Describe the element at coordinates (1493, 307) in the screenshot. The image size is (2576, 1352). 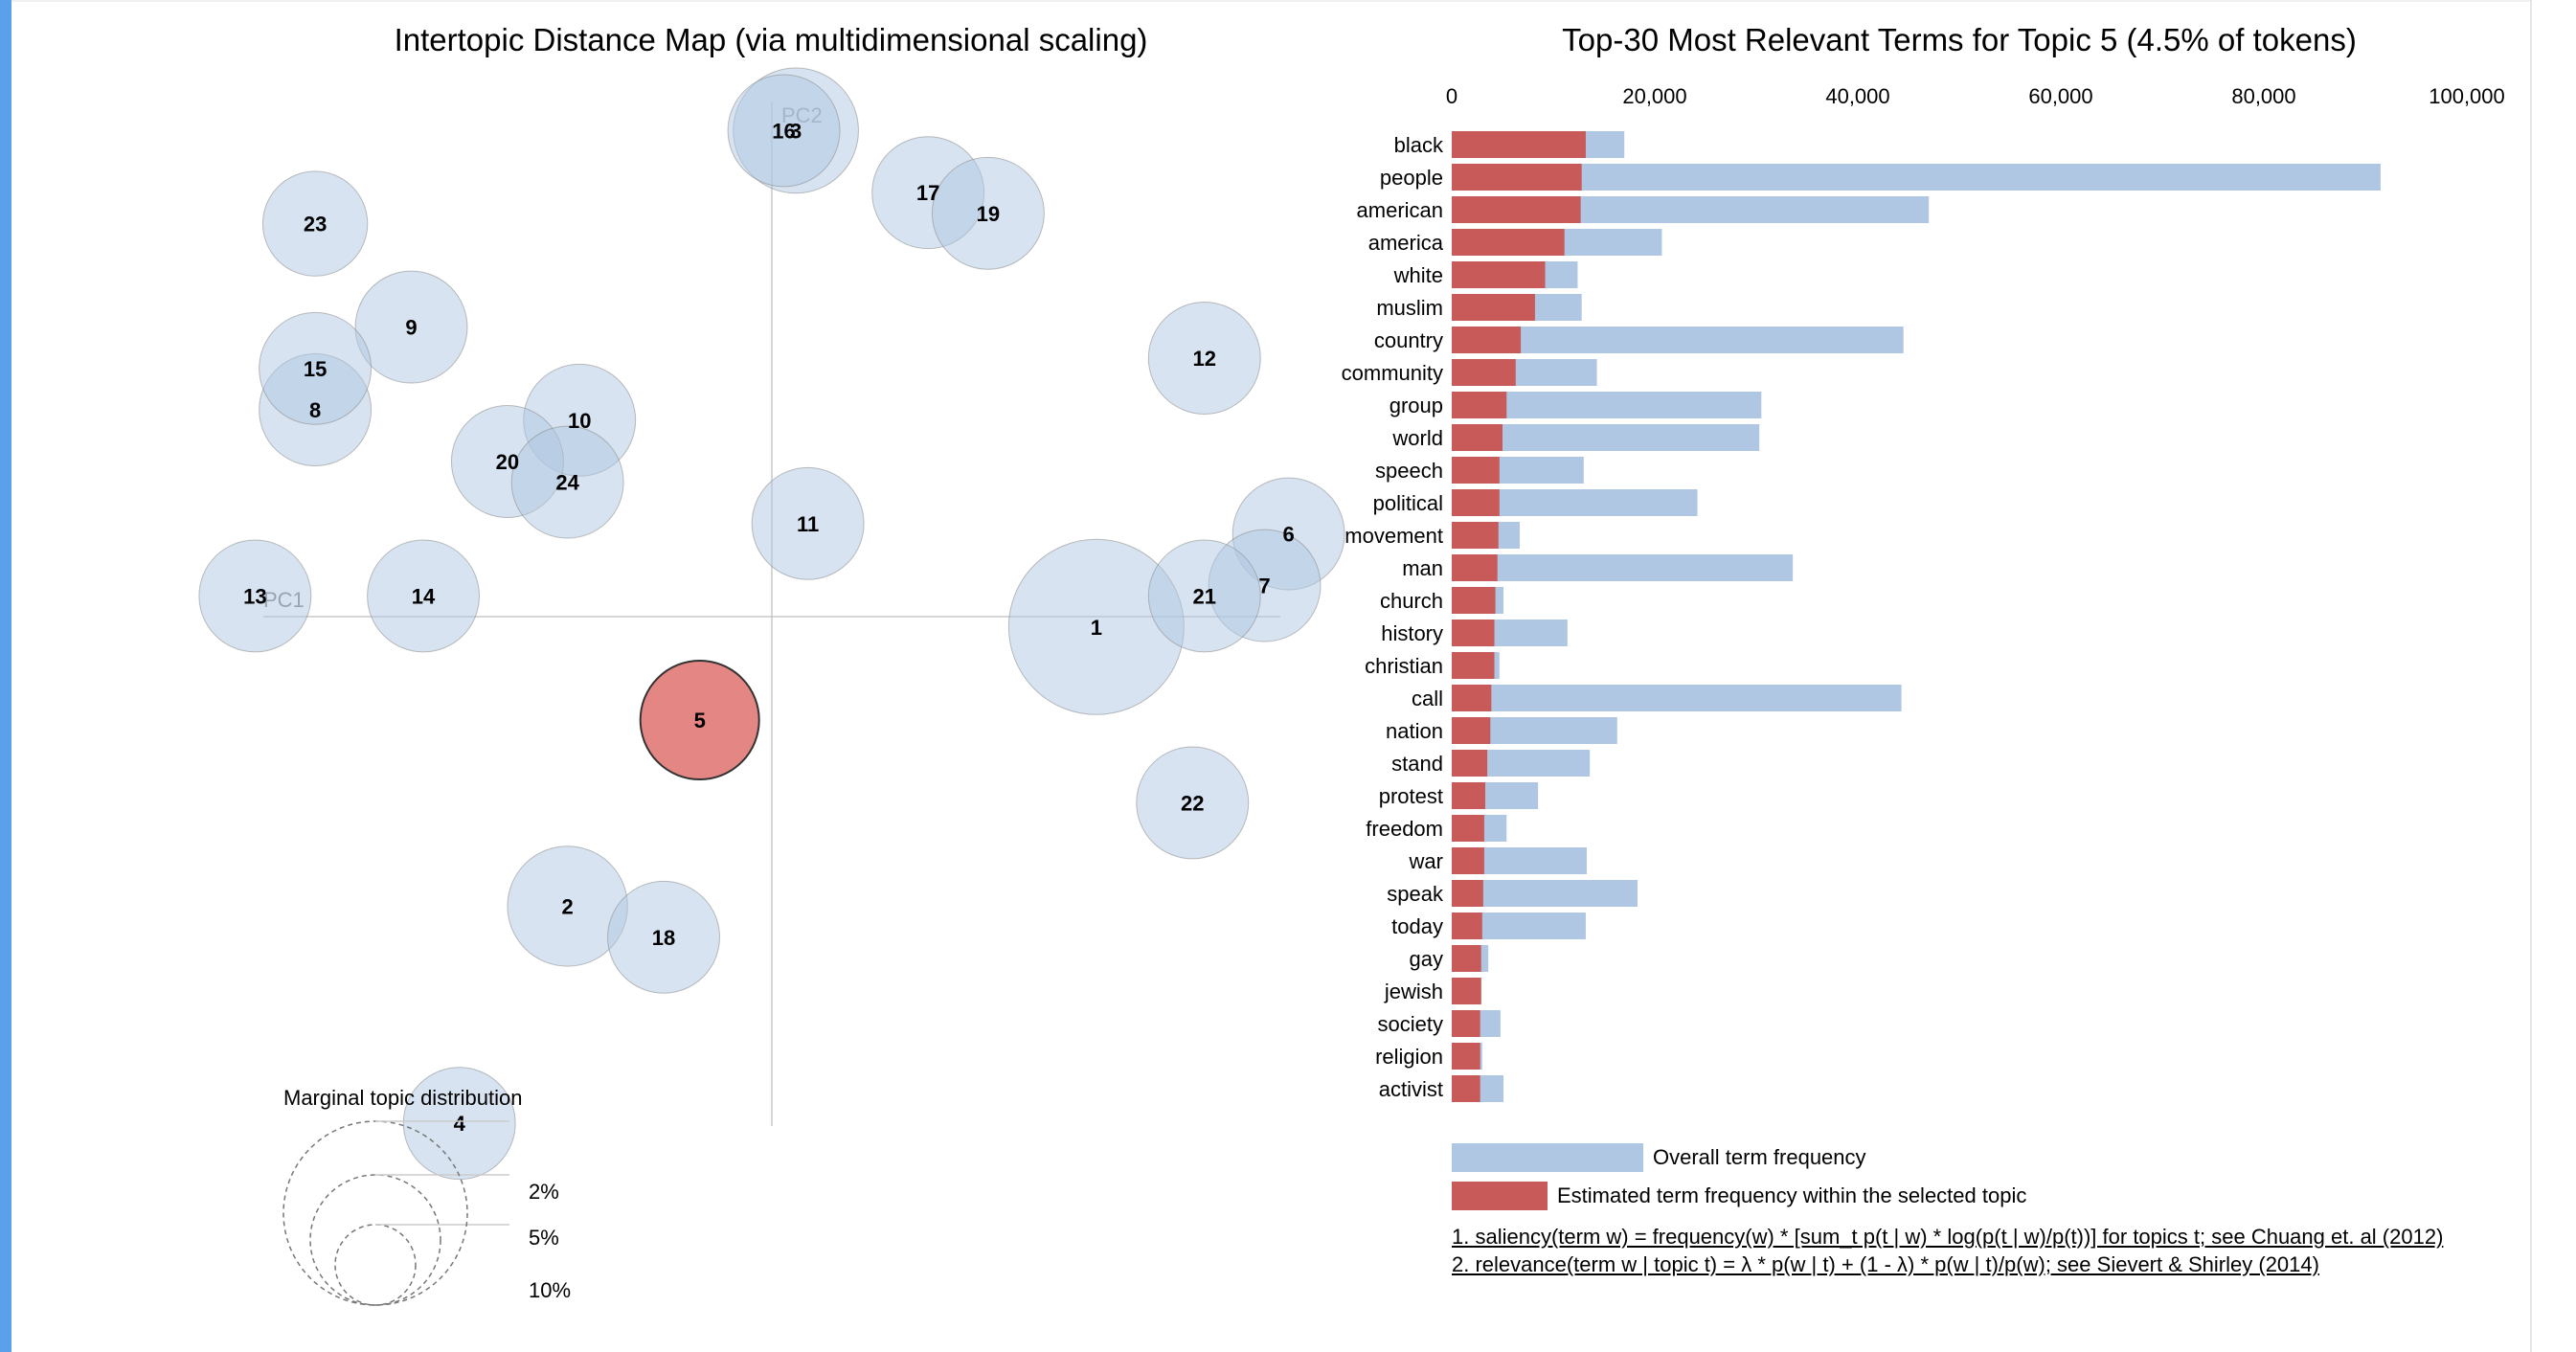
I see `topic-bar-muslim` at that location.